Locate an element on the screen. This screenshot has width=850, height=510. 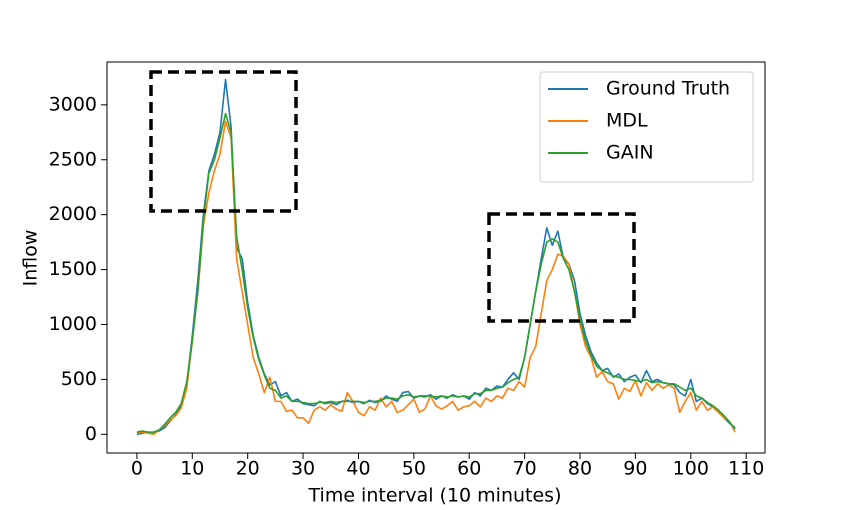
x-tick-label: 40 is located at coordinates (358, 469).